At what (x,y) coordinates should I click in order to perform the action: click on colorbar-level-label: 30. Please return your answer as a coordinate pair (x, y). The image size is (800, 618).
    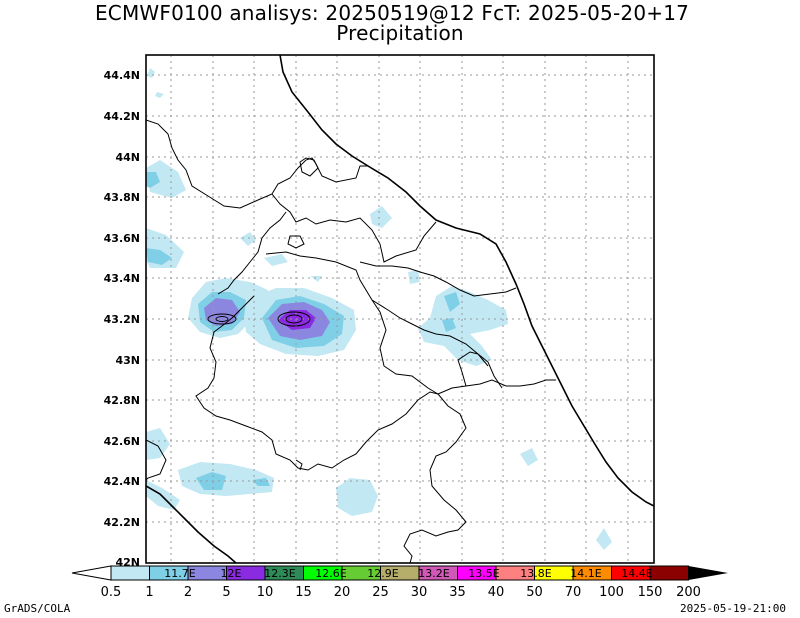
    Looking at the image, I should click on (419, 592).